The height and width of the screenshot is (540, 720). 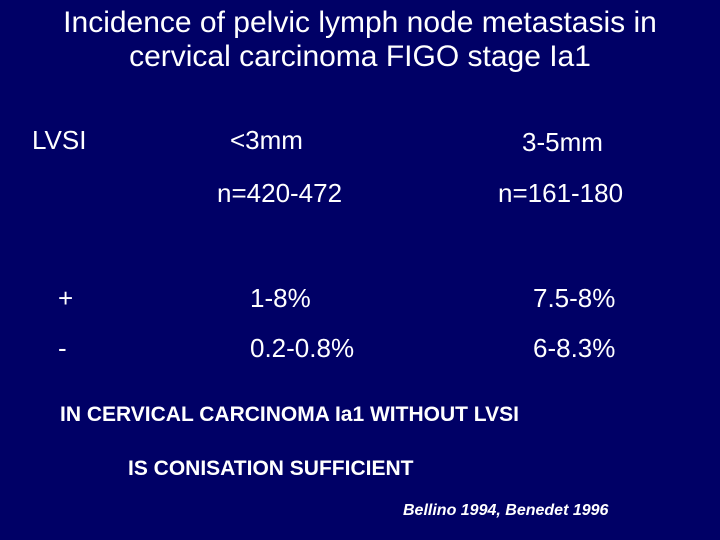 I want to click on header-cell: <3mm, so click(x=266, y=140).